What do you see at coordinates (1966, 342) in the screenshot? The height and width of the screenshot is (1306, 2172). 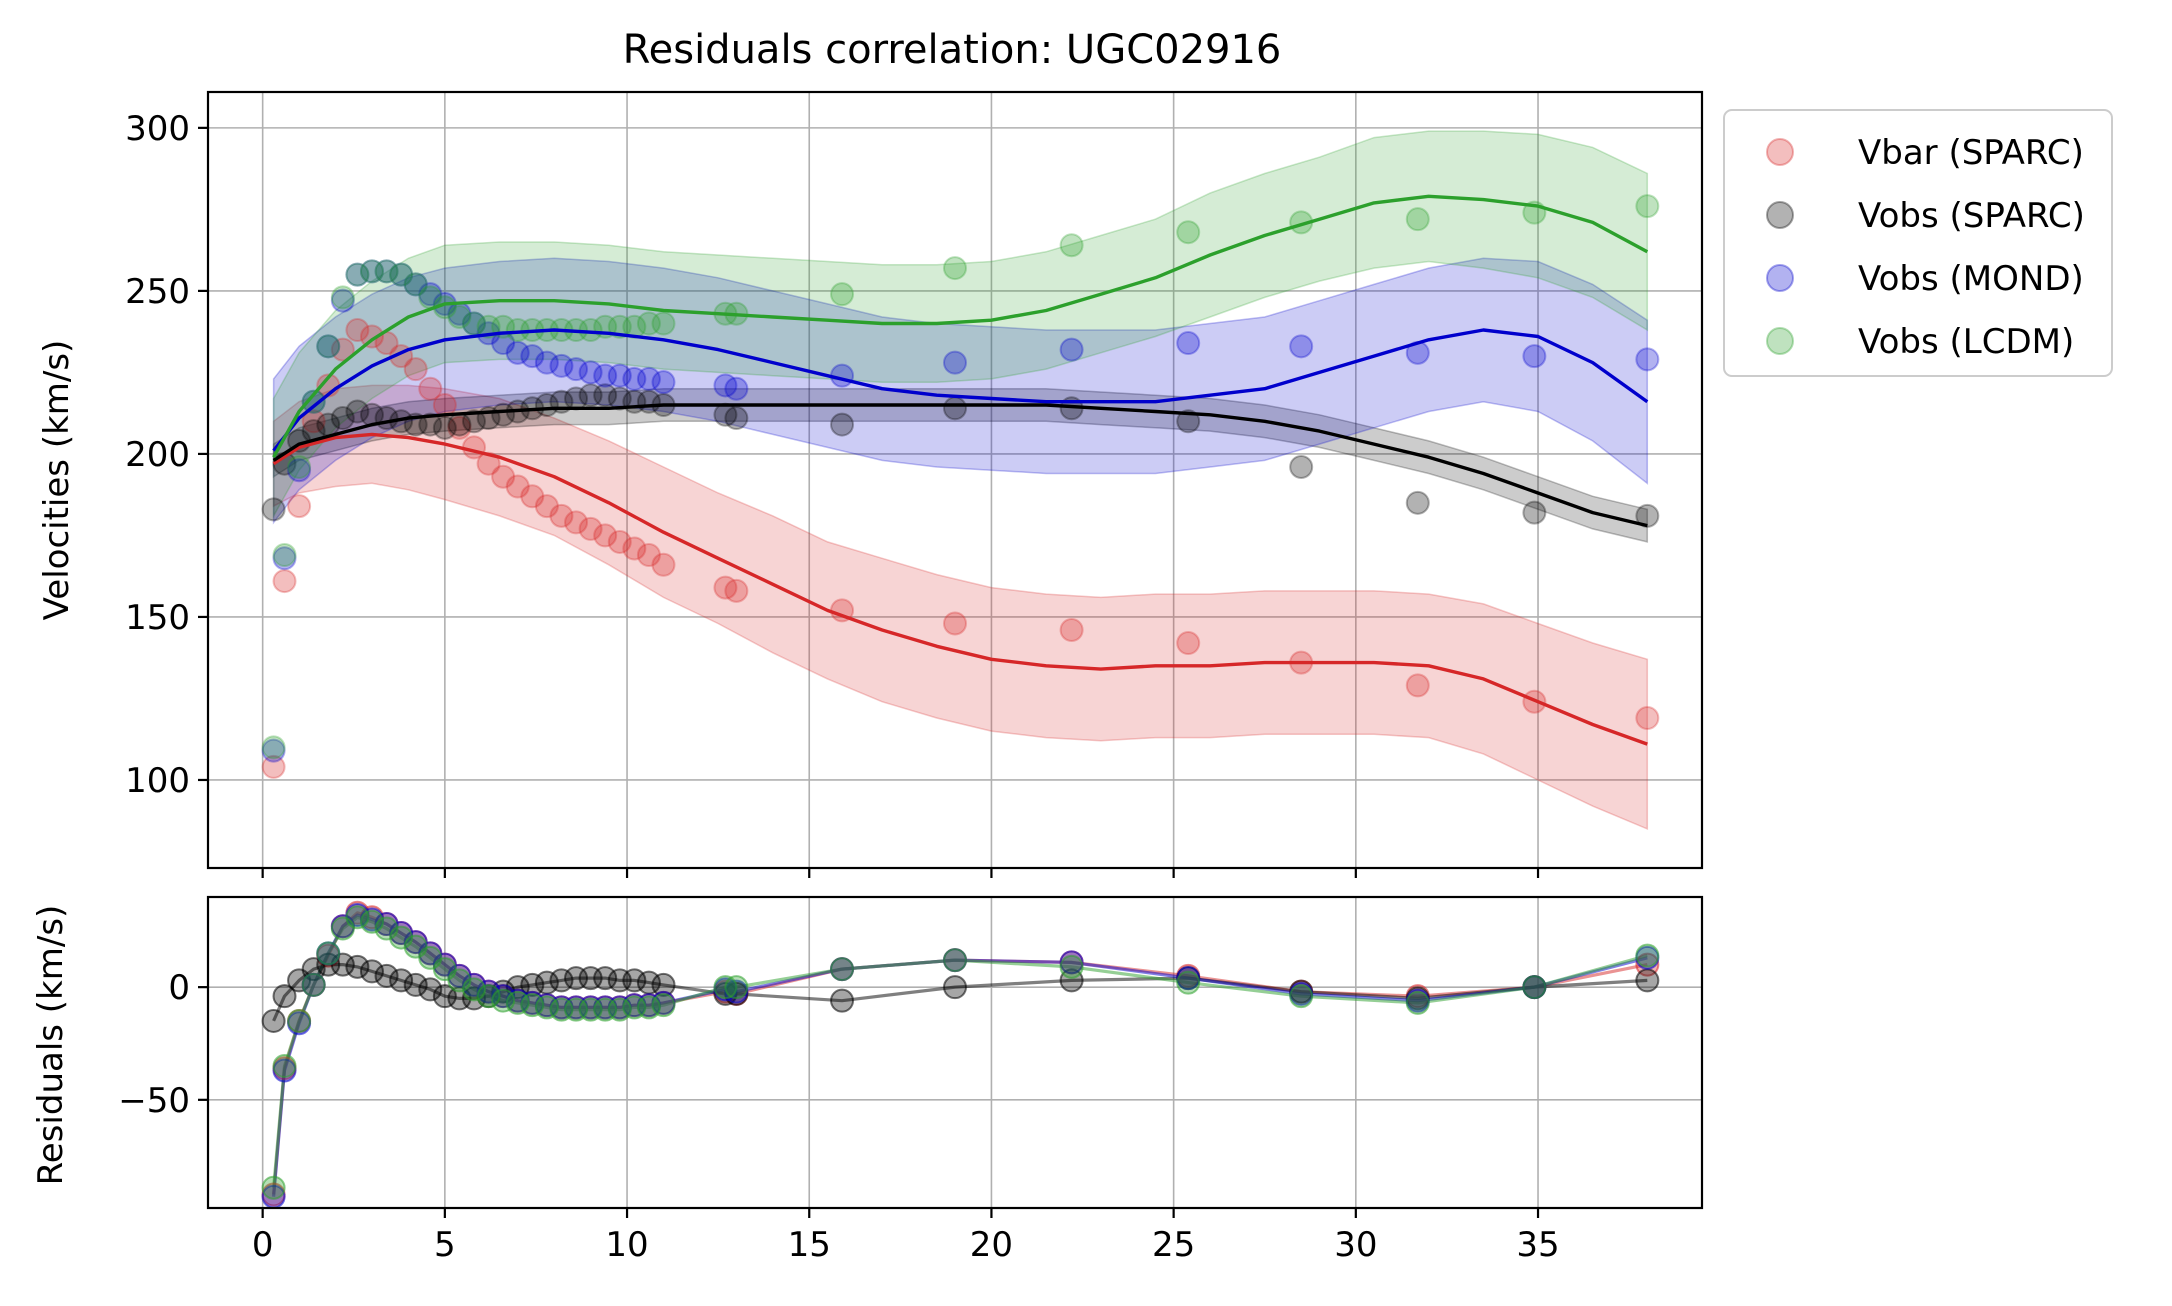 I see `legend-label-vobs-lcdm: Vobs (LCDM)` at bounding box center [1966, 342].